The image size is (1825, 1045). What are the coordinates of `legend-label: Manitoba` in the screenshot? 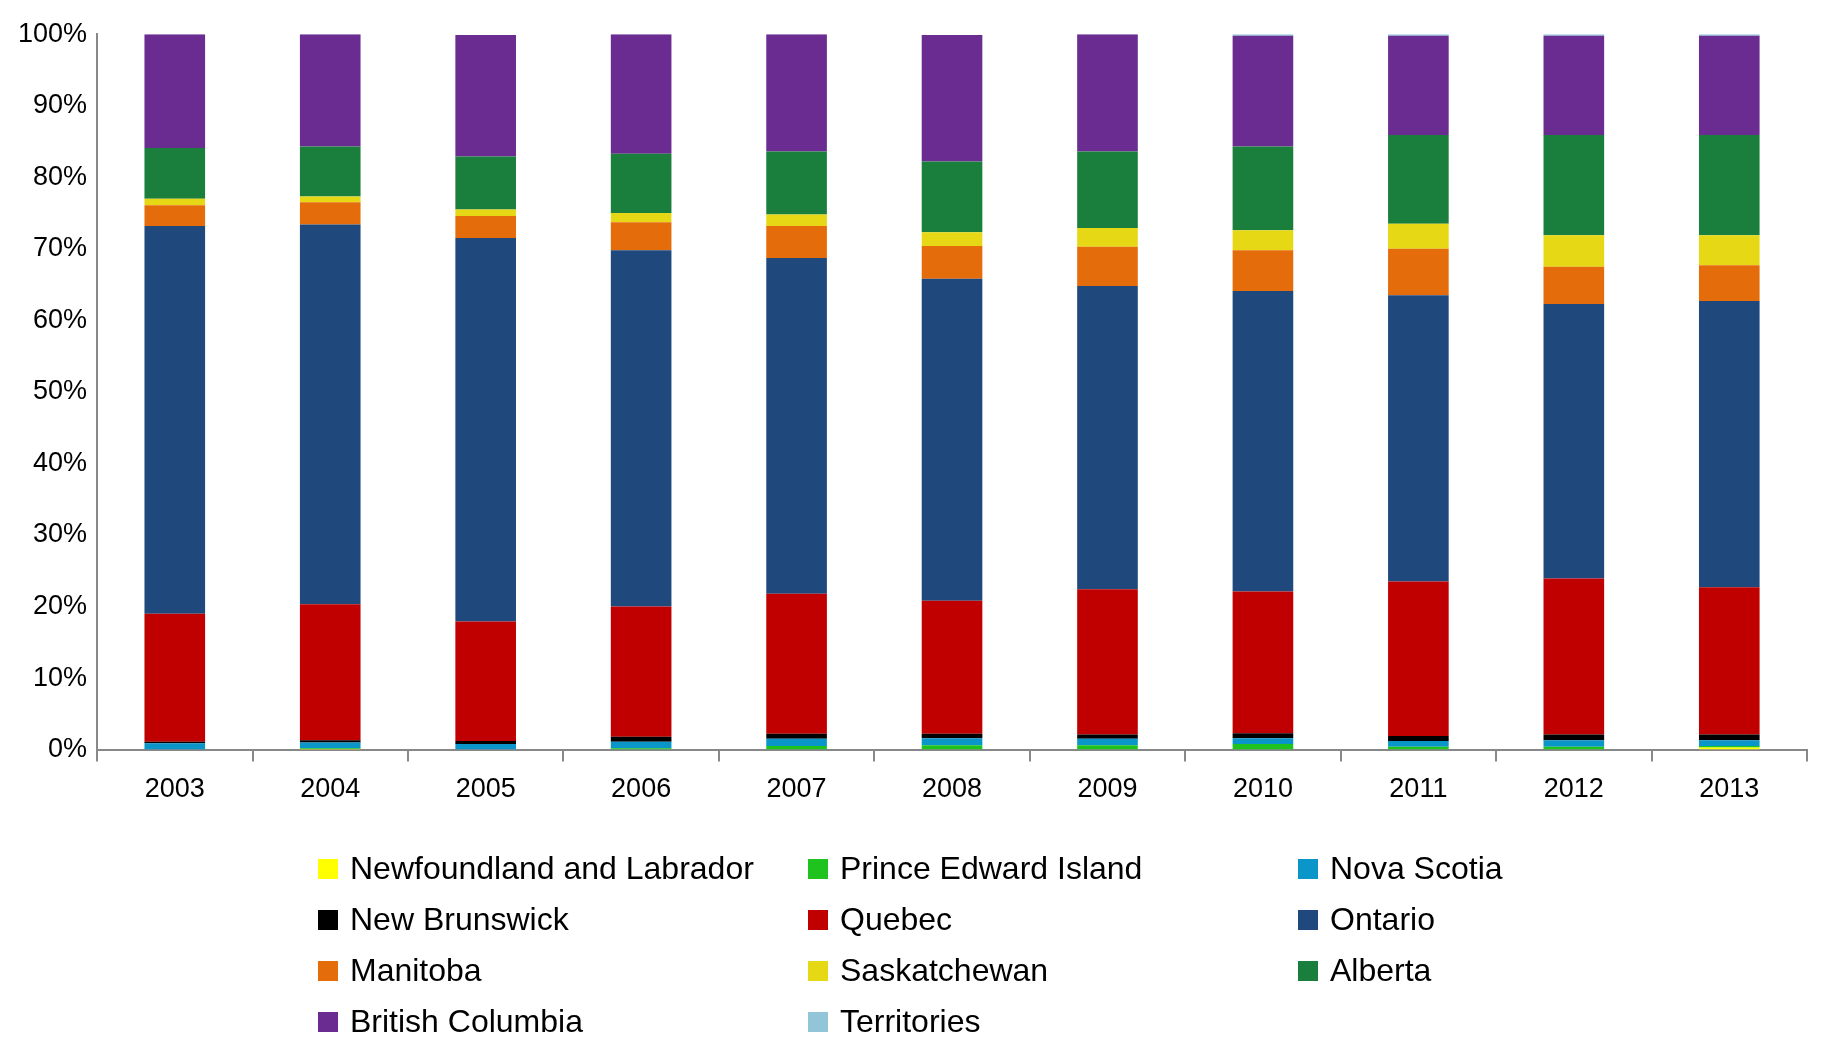 It's located at (416, 970).